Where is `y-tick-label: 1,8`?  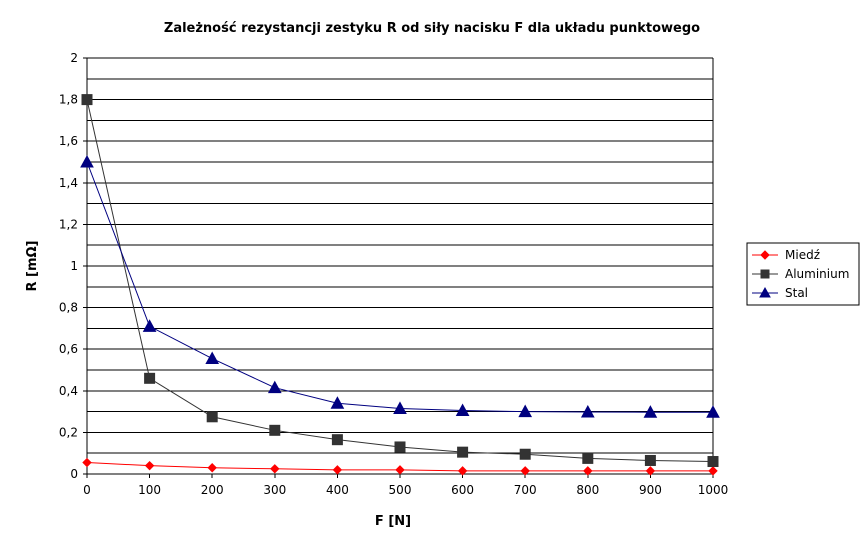
y-tick-label: 1,8 is located at coordinates (68, 100).